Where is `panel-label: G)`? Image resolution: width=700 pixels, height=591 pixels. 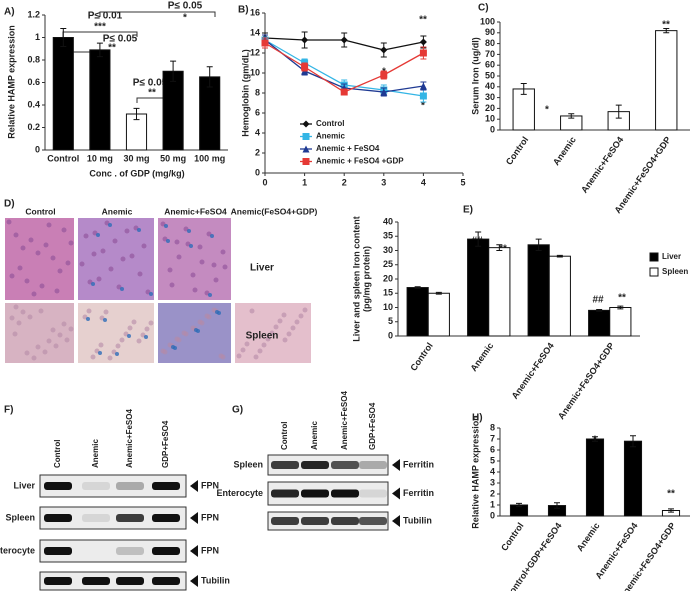
panel-label: G) is located at coordinates (237, 410).